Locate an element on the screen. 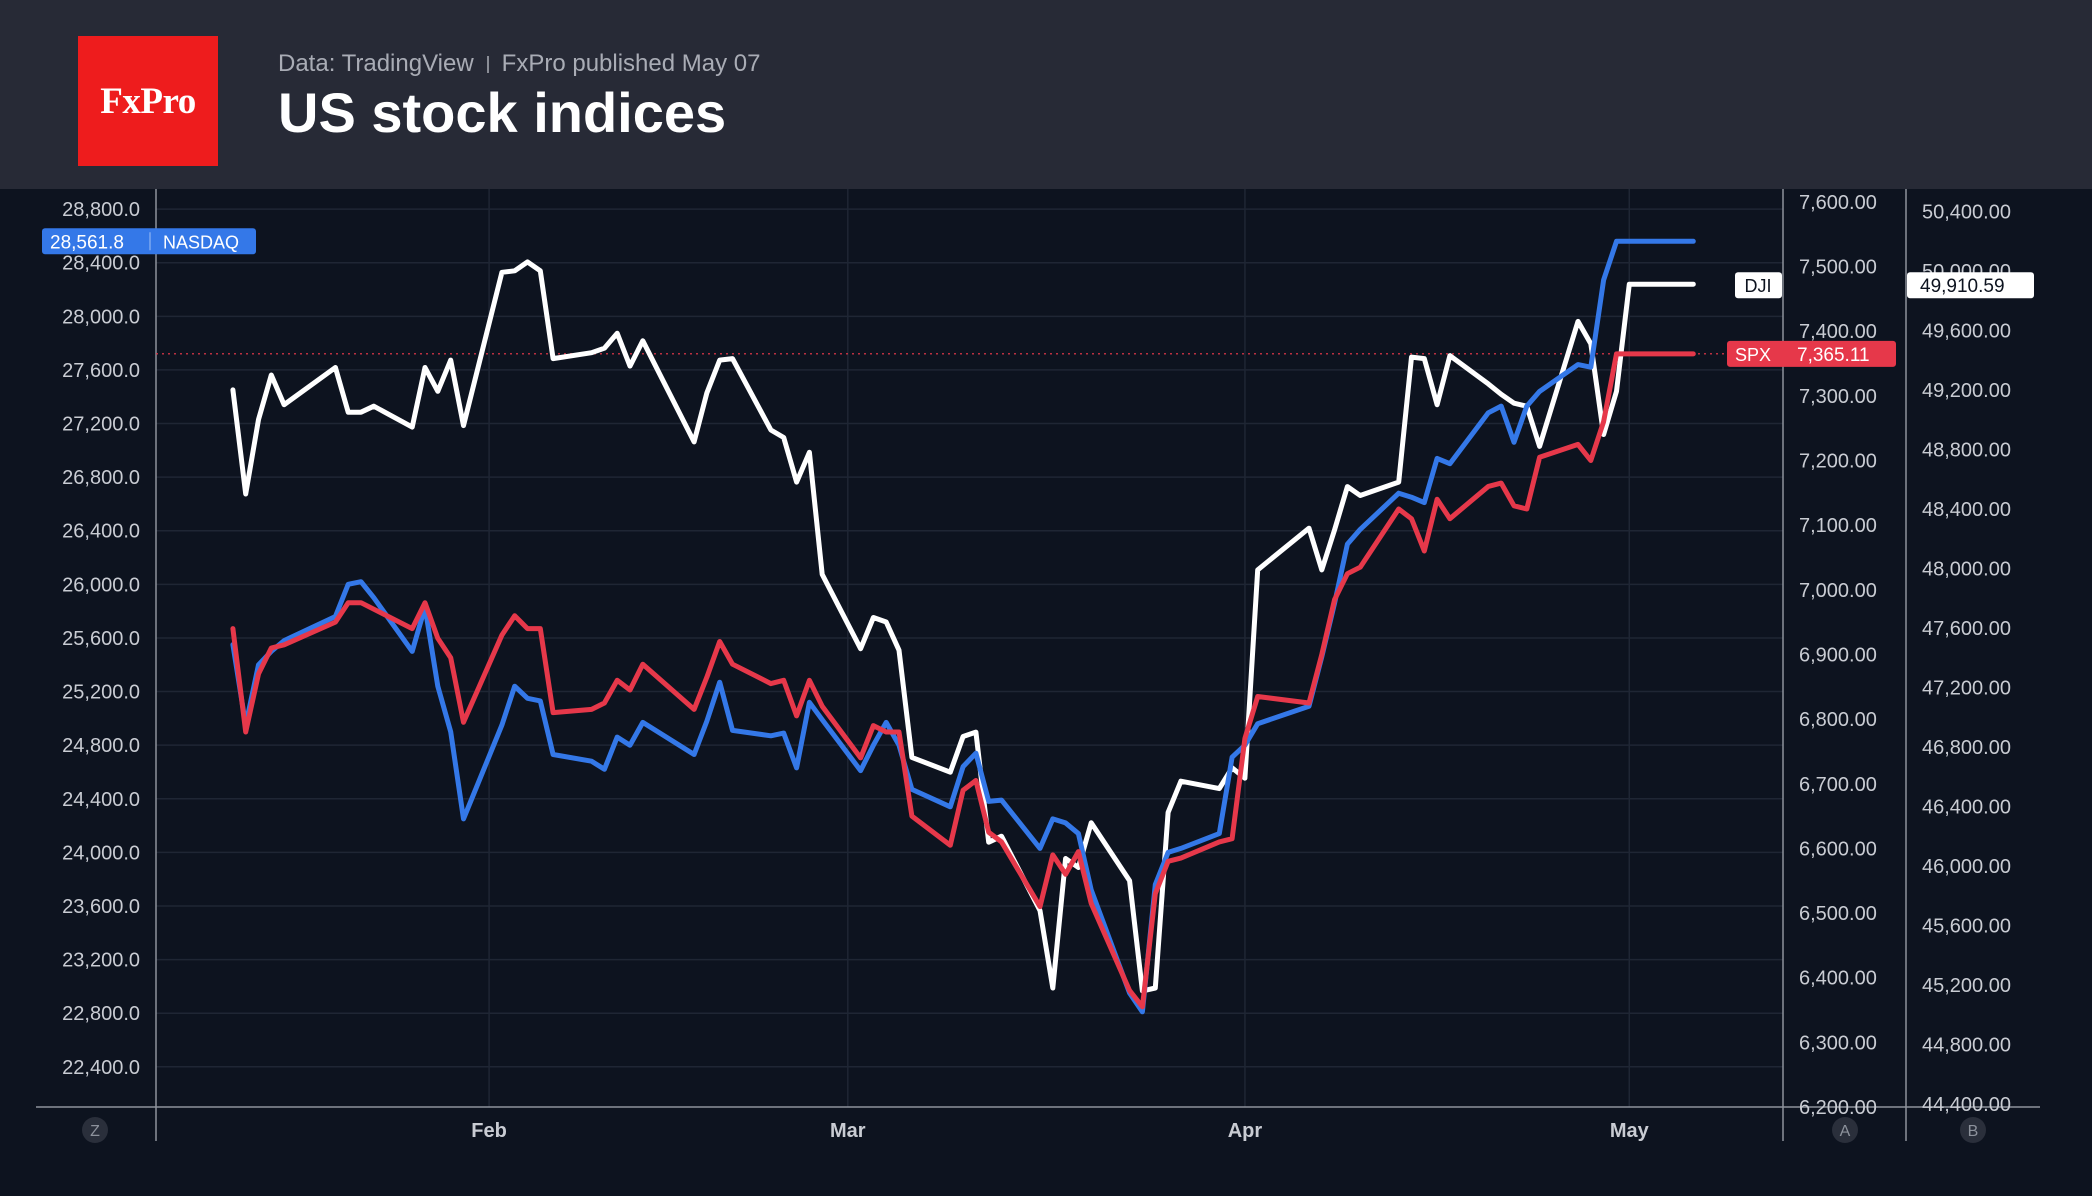  page-title: US stock indices is located at coordinates (502, 112).